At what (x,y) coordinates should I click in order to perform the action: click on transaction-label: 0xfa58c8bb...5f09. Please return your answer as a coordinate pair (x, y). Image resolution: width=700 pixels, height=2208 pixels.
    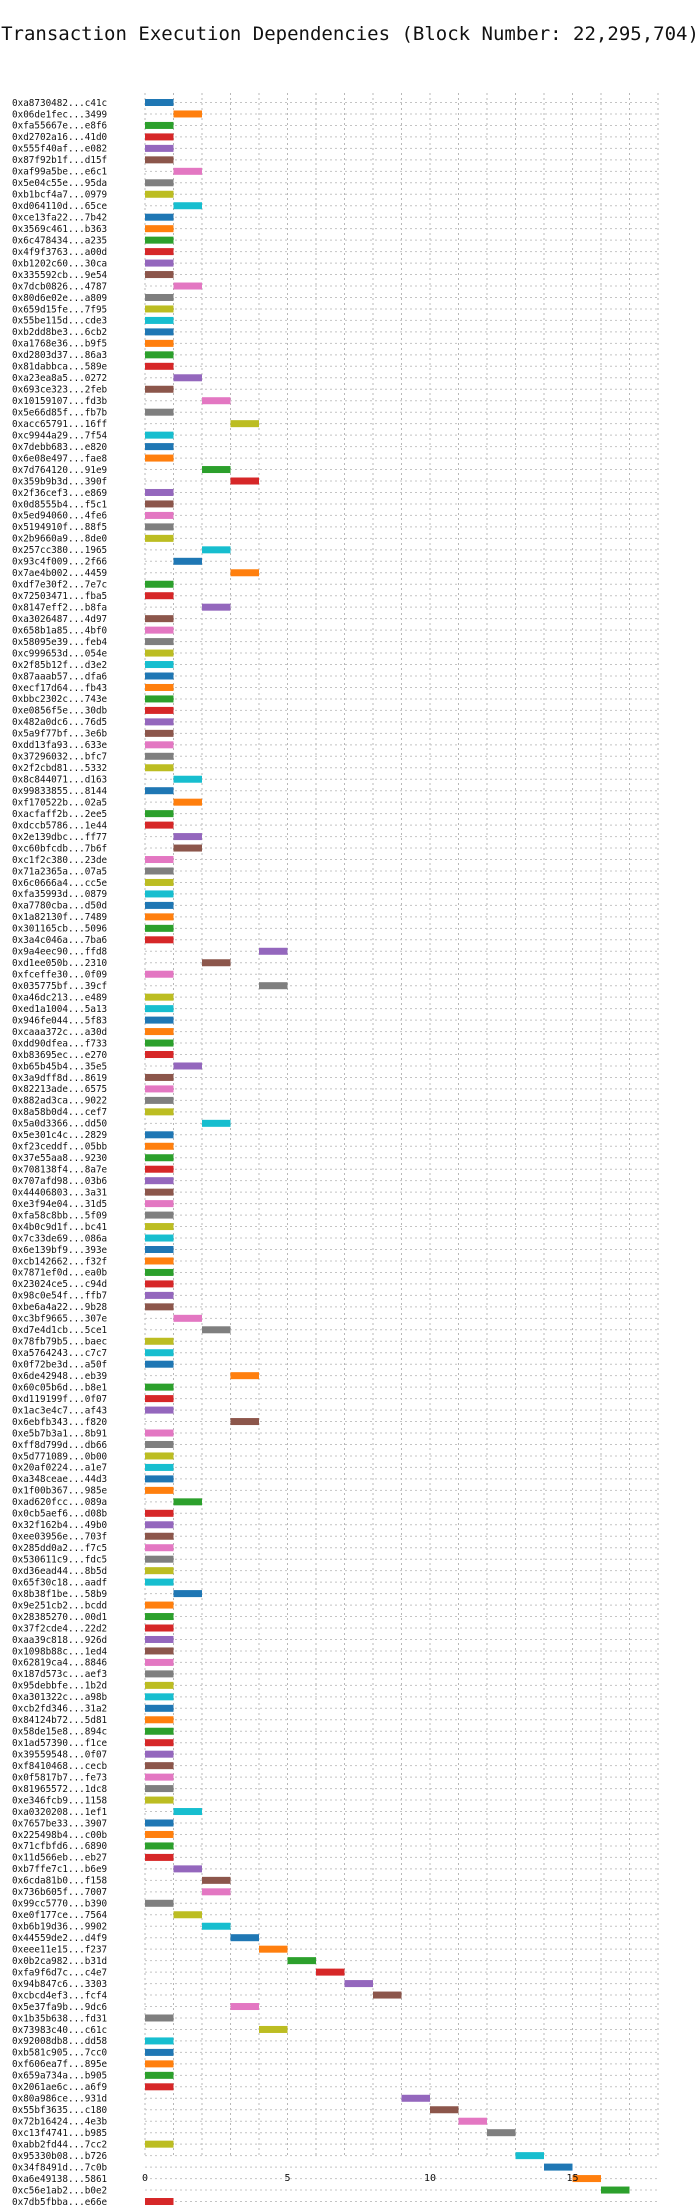
    Looking at the image, I should click on (59, 1215).